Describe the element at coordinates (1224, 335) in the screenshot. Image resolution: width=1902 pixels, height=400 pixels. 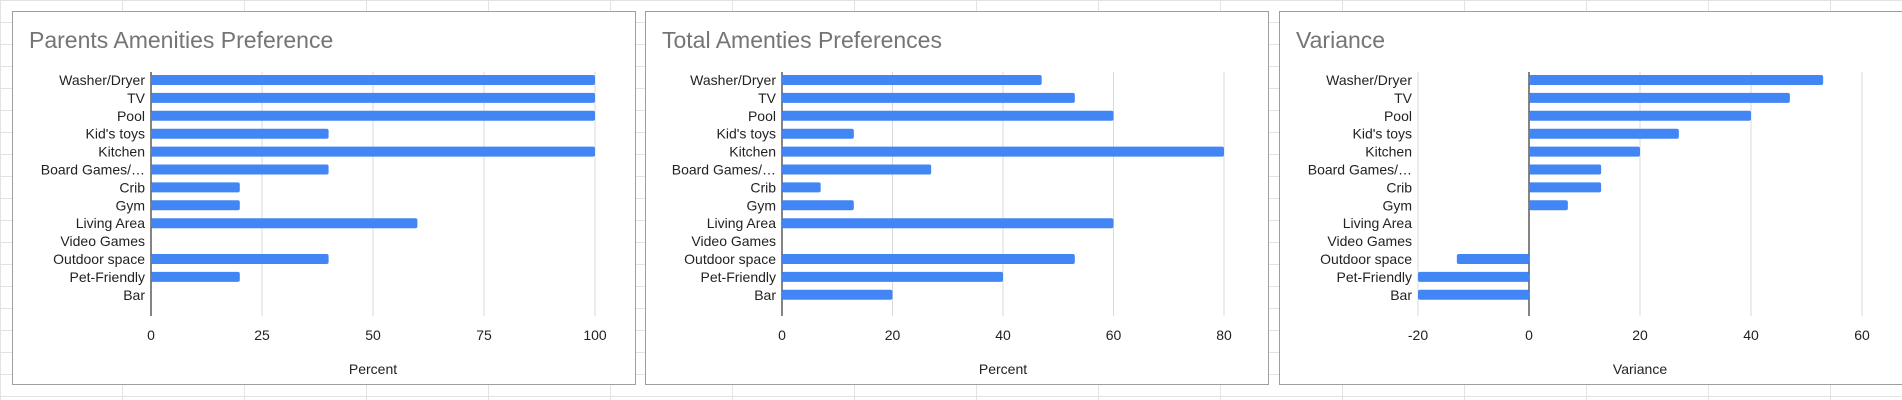
I see `x-tick-label: 80` at that location.